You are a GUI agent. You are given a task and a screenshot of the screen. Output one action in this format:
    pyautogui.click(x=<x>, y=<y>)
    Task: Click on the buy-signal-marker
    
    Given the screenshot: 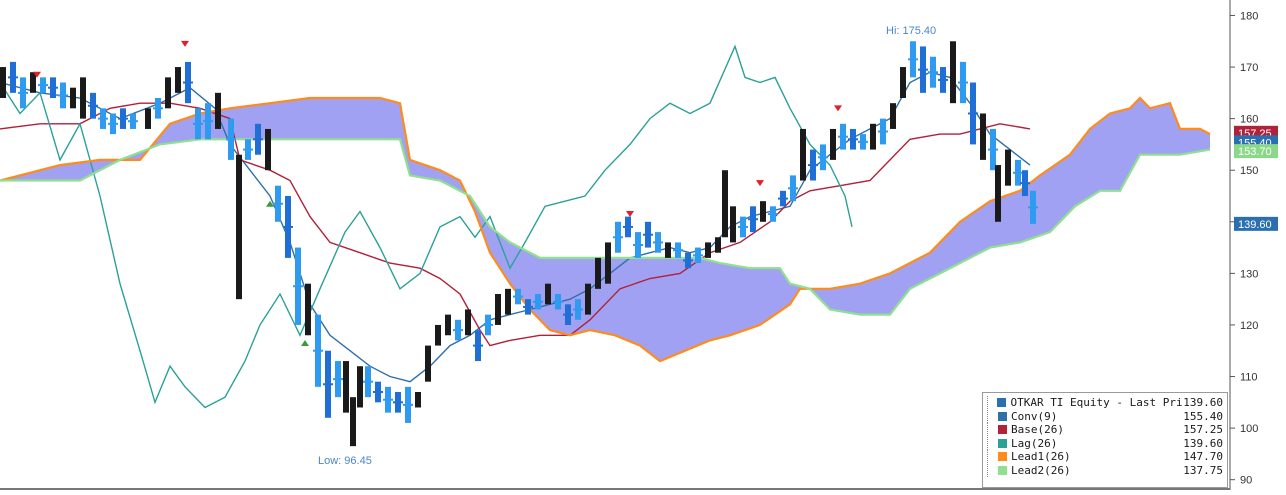 What is the action you would take?
    pyautogui.click(x=270, y=203)
    